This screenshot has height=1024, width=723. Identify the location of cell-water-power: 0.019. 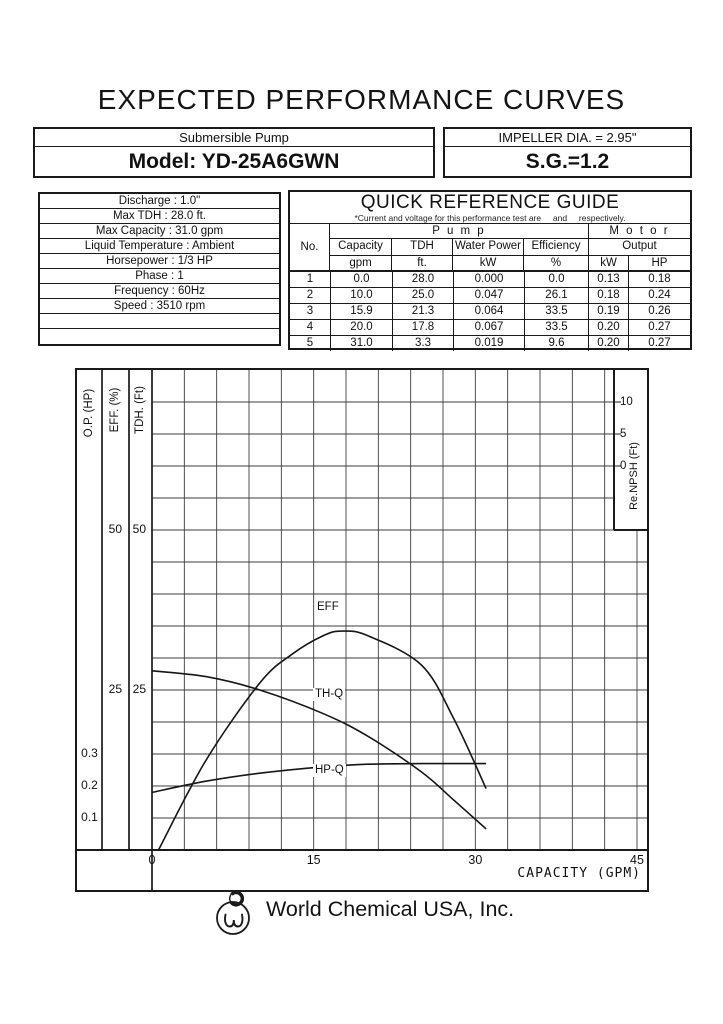
(489, 343).